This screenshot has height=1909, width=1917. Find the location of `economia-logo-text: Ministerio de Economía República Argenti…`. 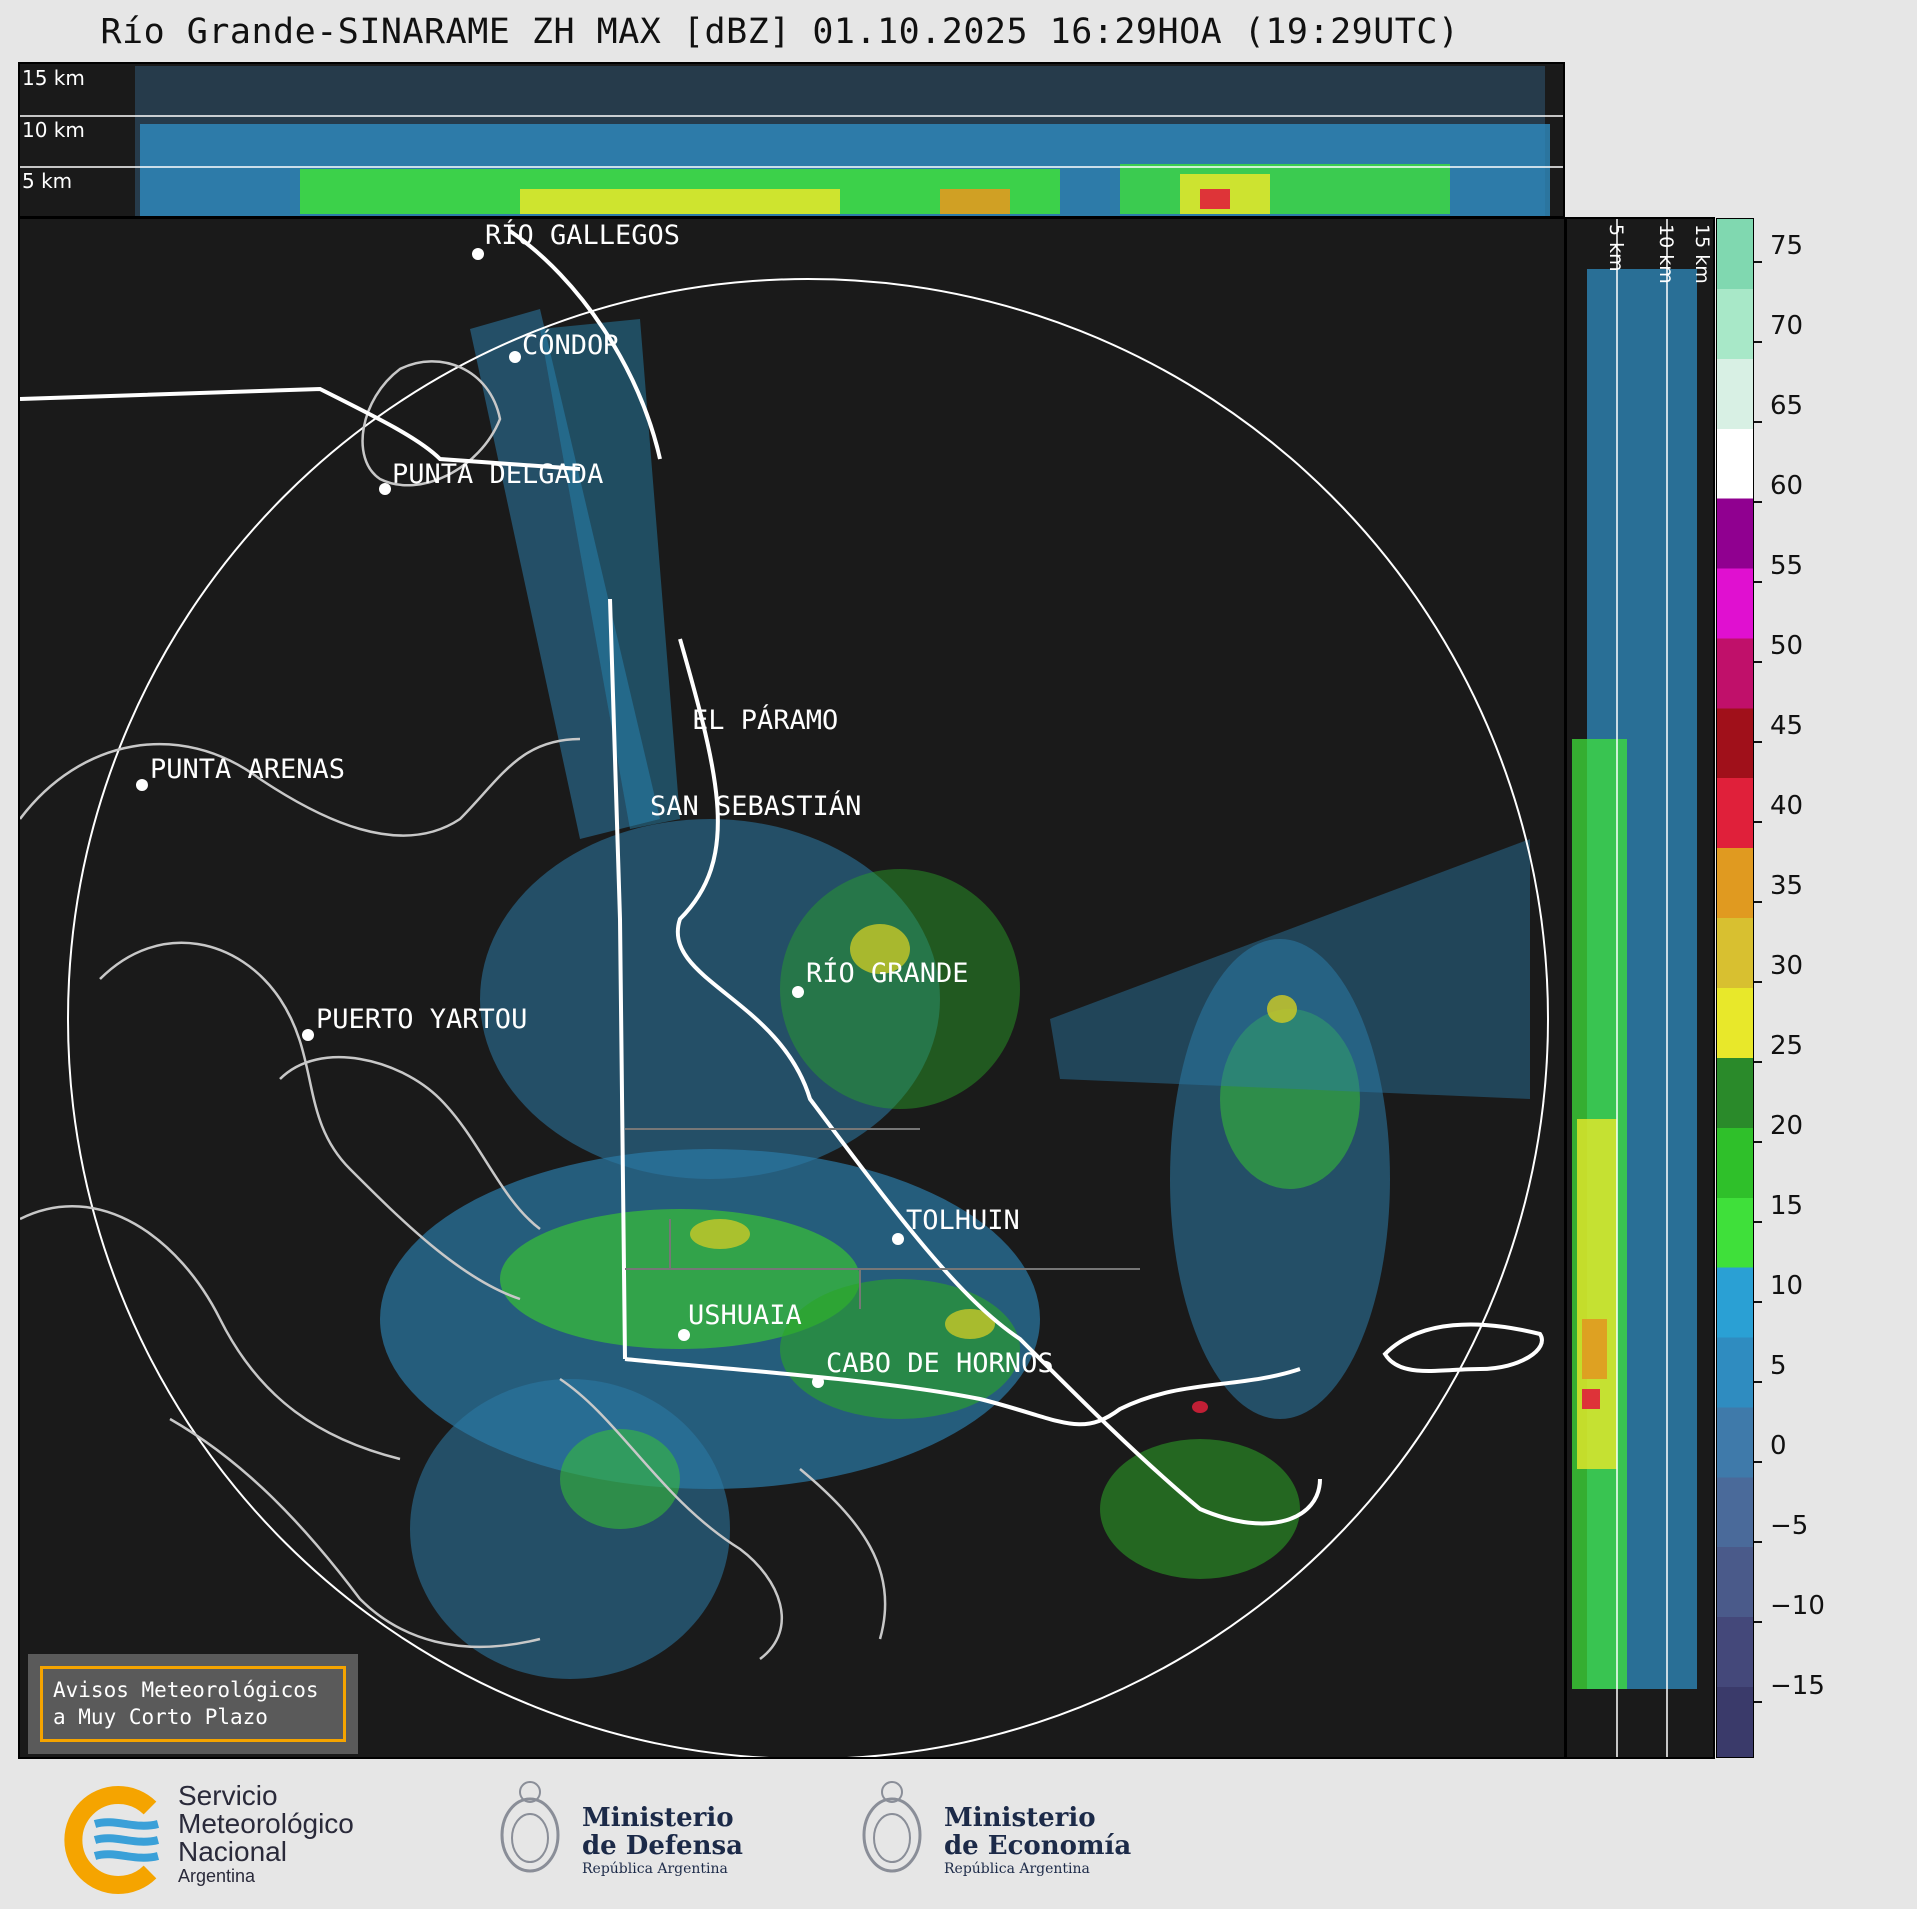

economia-logo-text: Ministerio de Economía República Argenti… is located at coordinates (1037, 1841).